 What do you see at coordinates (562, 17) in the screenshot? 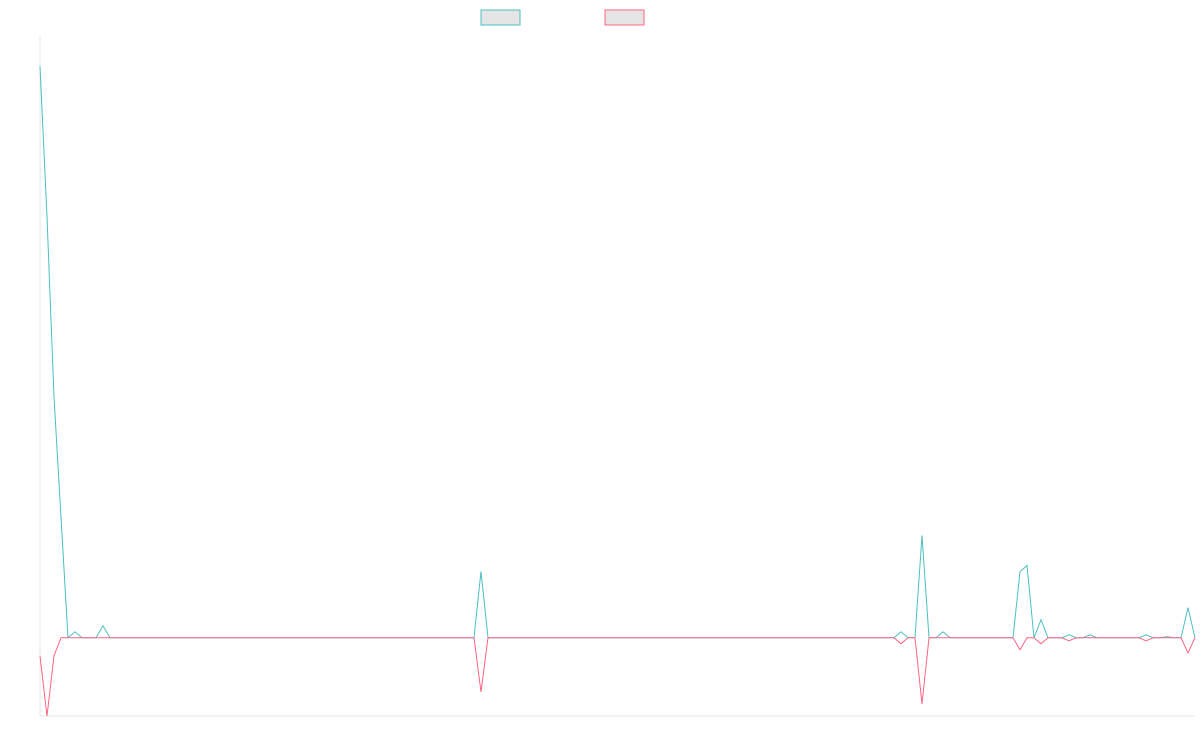
I see `legend` at bounding box center [562, 17].